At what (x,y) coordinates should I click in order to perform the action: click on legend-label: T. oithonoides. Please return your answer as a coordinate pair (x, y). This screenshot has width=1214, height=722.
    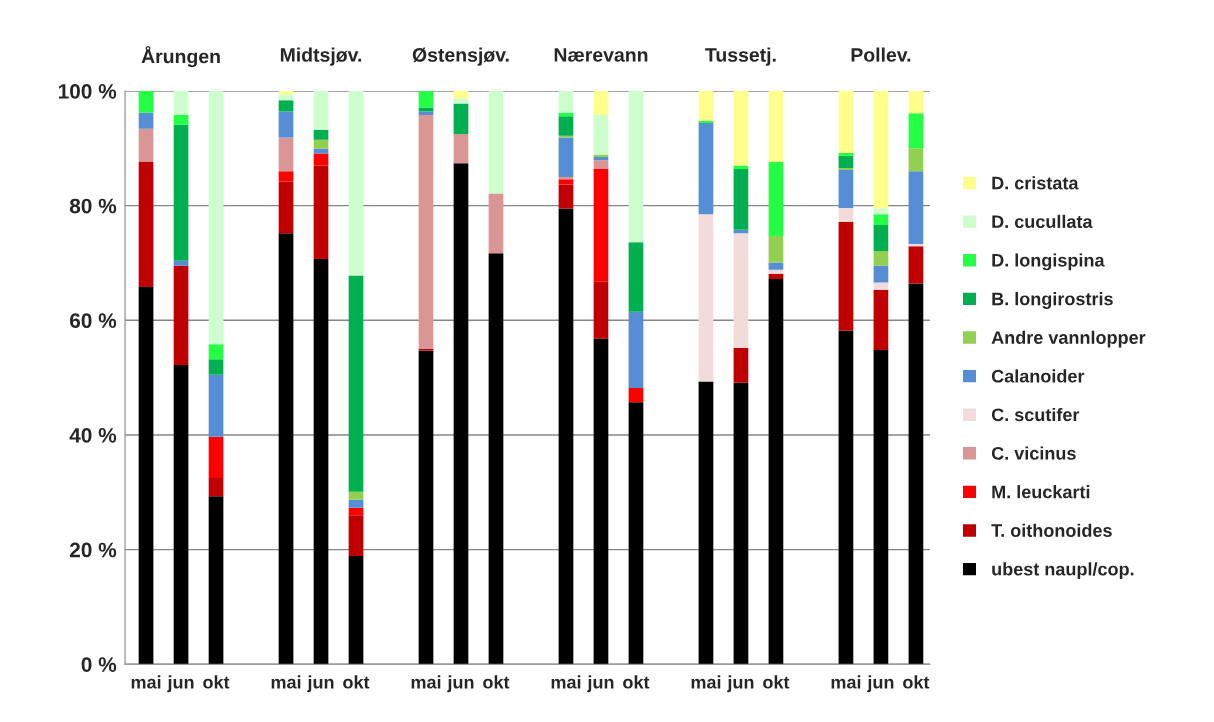
    Looking at the image, I should click on (1051, 530).